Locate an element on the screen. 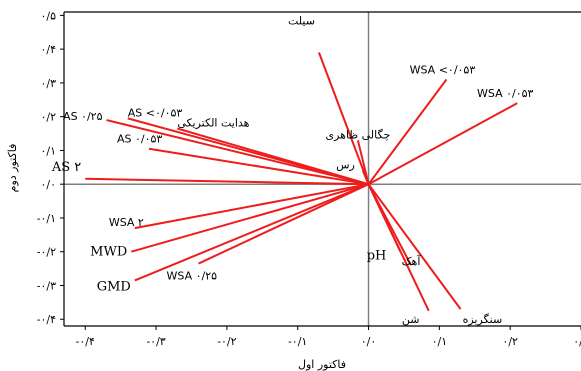 Image resolution: width=581 pixels, height=371 pixels. x-tick-label: -۰/۳ is located at coordinates (155, 341).